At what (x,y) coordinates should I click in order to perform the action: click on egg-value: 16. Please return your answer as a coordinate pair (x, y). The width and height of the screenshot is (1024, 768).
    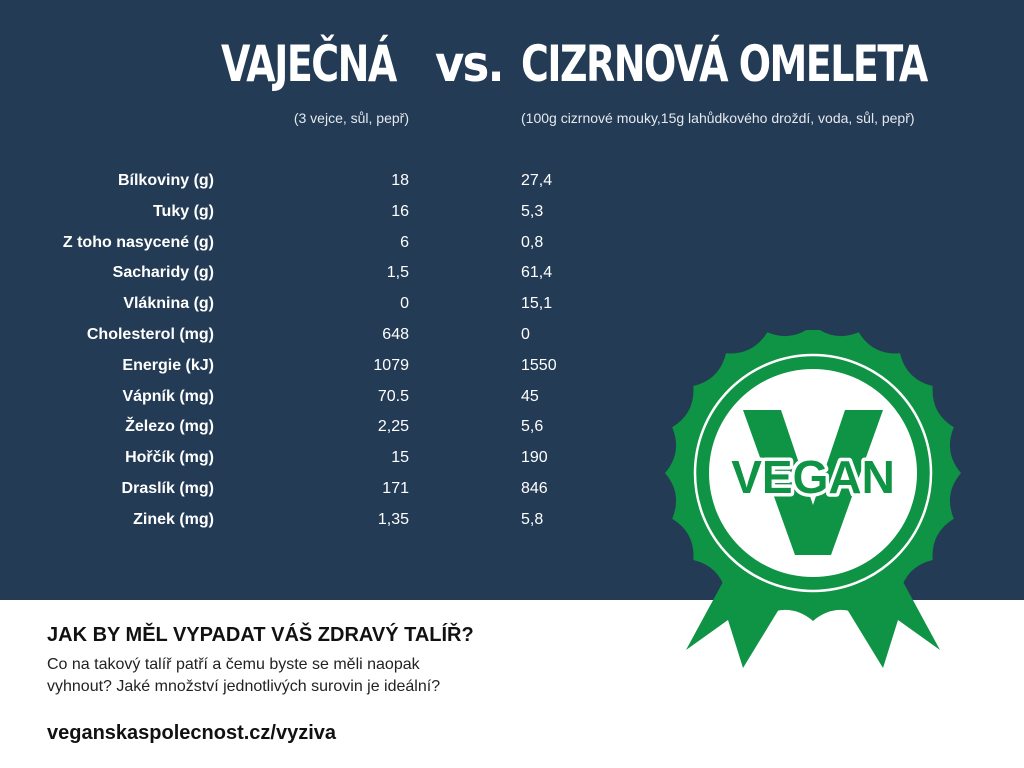
    Looking at the image, I should click on (400, 211).